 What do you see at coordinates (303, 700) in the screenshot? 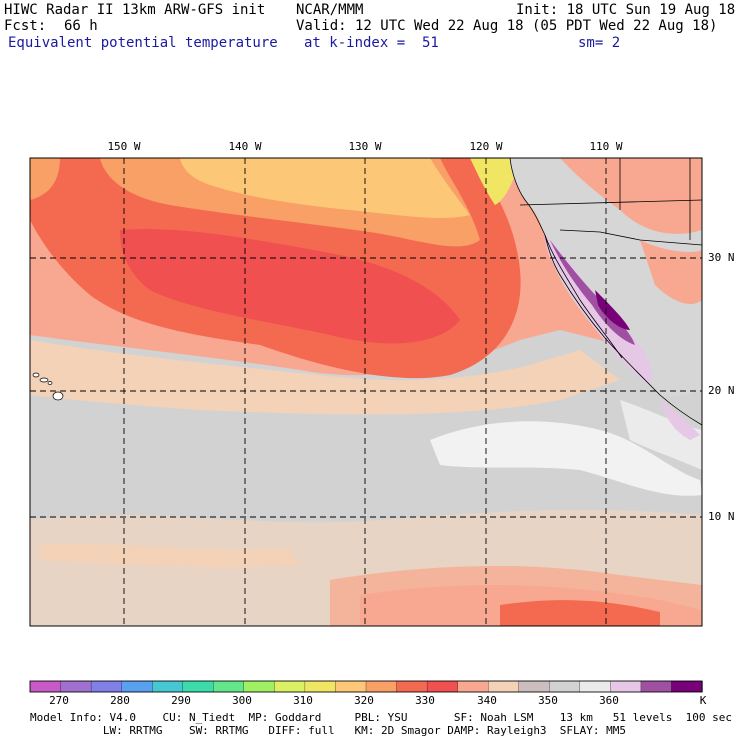
I see `cb-tick-310: 310` at bounding box center [303, 700].